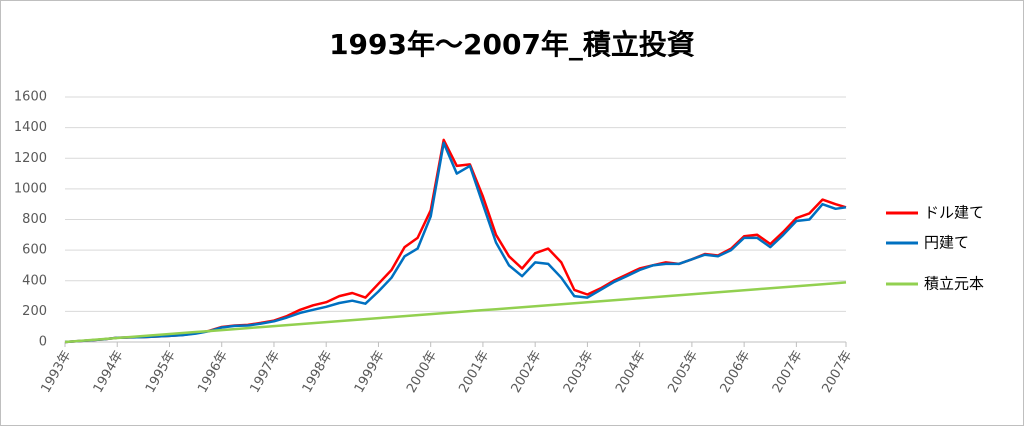 This screenshot has height=426, width=1024. I want to click on chart-title: 1993年～2007年_積立投資, so click(512, 44).